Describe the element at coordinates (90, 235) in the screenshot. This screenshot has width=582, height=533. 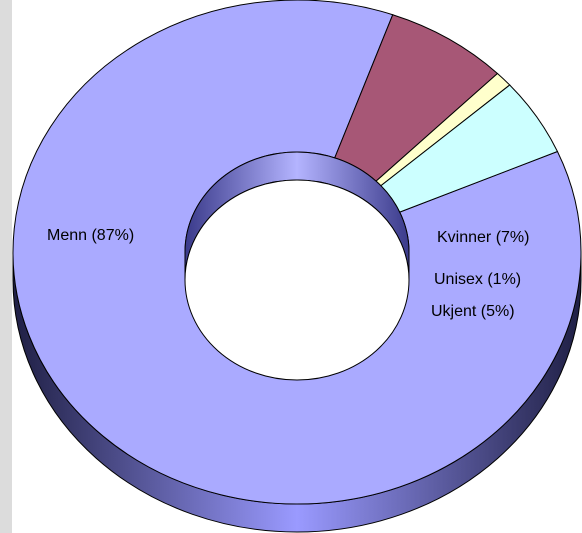
I see `slice-label-0: Menn (87%)` at that location.